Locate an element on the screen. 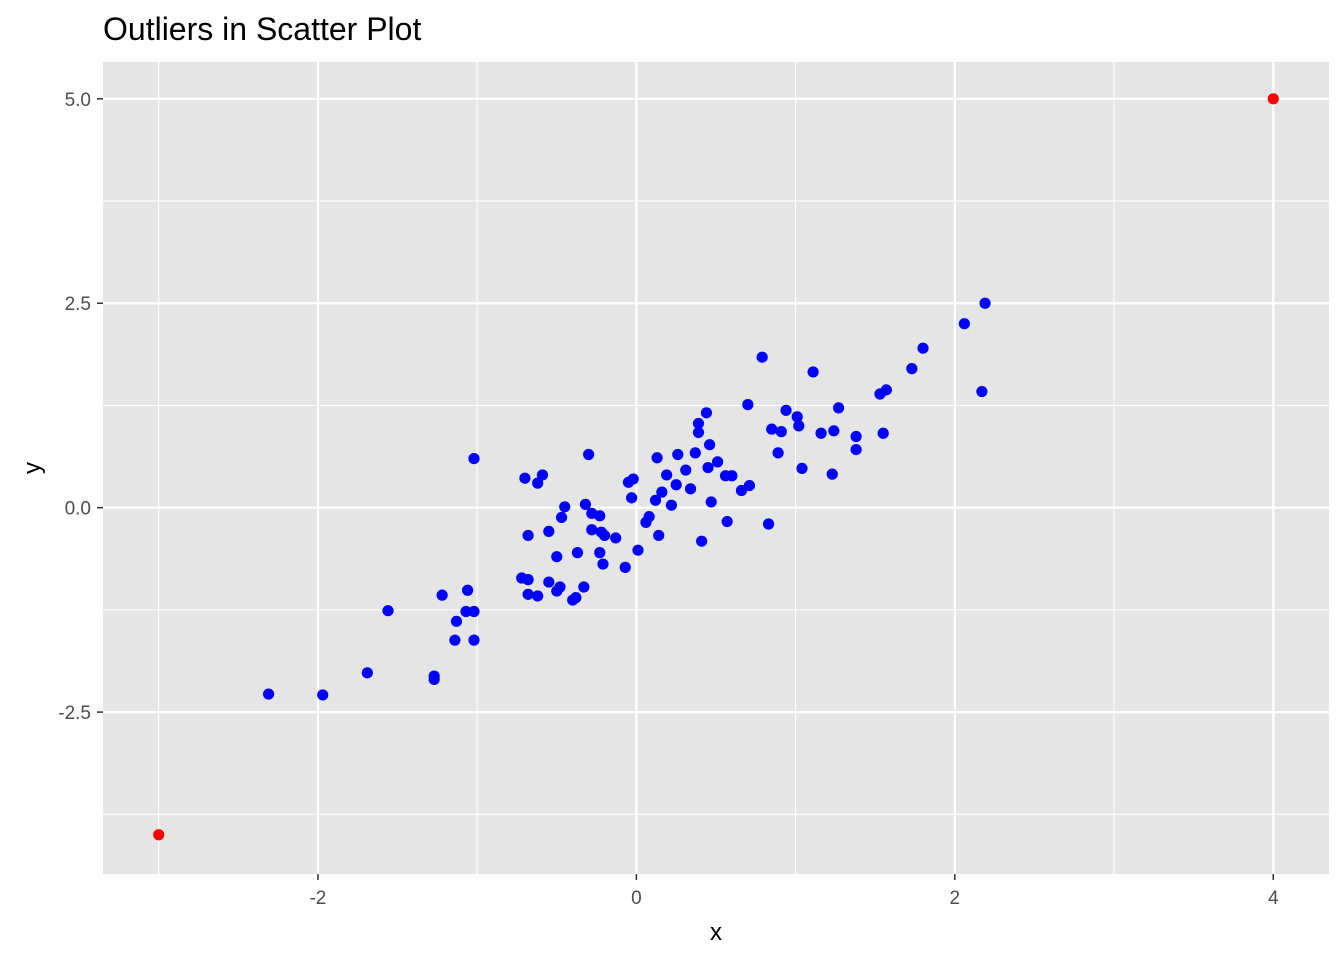  y-tick-label: 0.0 is located at coordinates (78, 509).